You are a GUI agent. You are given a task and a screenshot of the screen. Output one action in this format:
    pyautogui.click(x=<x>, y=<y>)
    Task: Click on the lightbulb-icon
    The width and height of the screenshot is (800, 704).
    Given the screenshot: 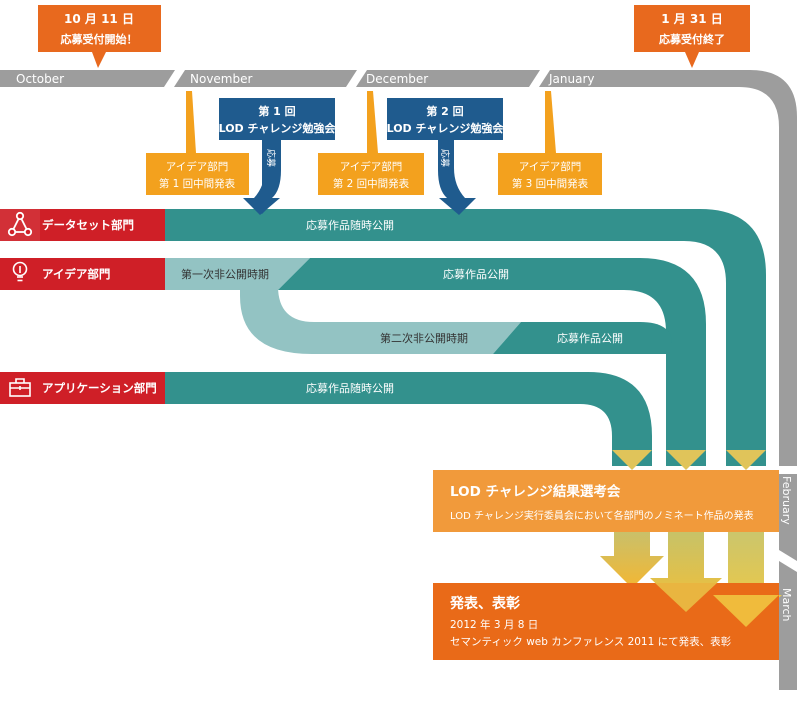 What is the action you would take?
    pyautogui.click(x=20, y=271)
    